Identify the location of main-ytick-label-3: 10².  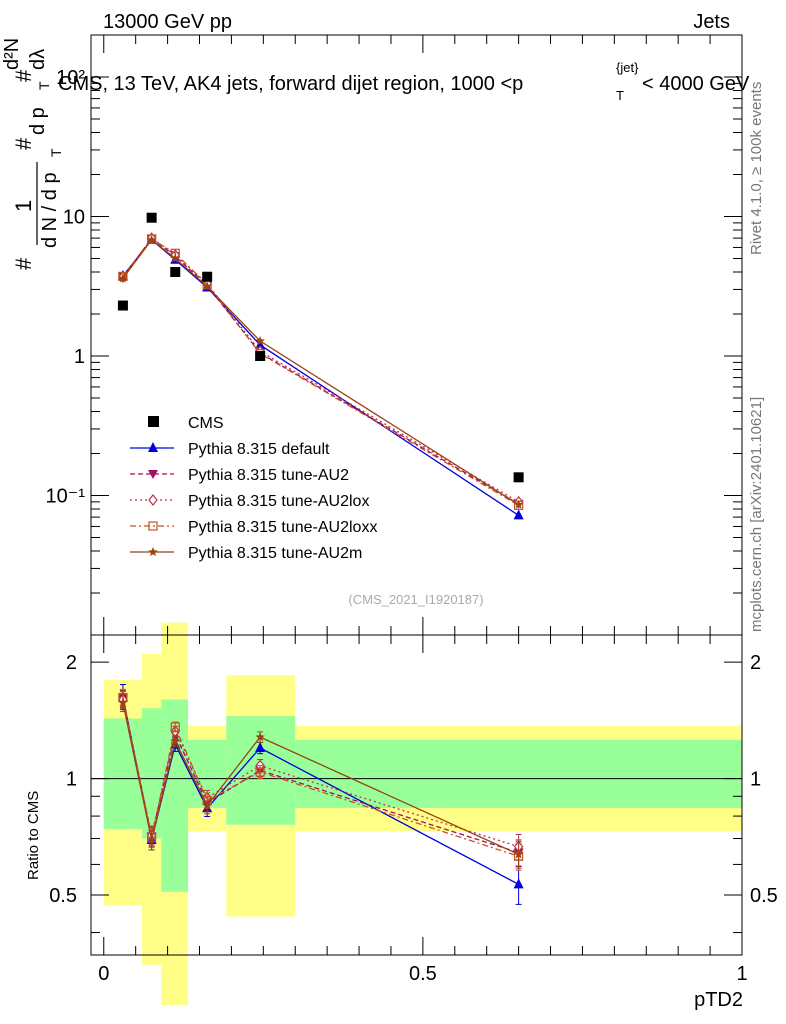
(70, 78).